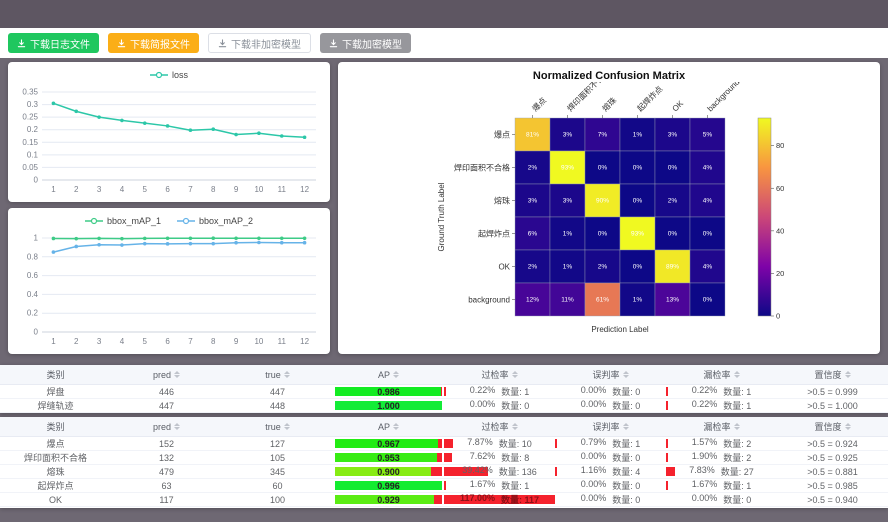 The width and height of the screenshot is (888, 522). What do you see at coordinates (444, 14) in the screenshot?
I see `top-bar` at bounding box center [444, 14].